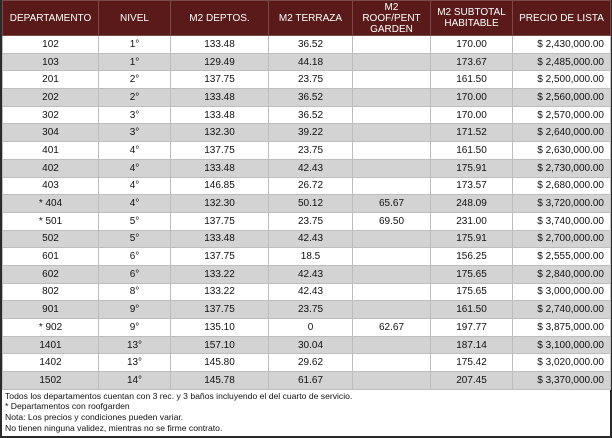 The image size is (612, 438). What do you see at coordinates (50, 239) in the screenshot?
I see `table-cell: 502` at bounding box center [50, 239].